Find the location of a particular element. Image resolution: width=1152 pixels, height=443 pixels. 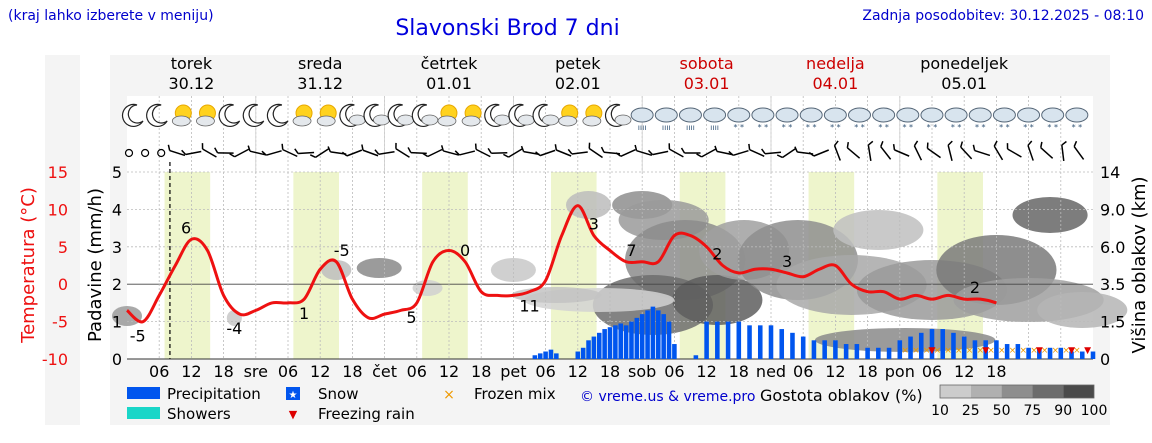

day-name-label: petek is located at coordinates (578, 63).